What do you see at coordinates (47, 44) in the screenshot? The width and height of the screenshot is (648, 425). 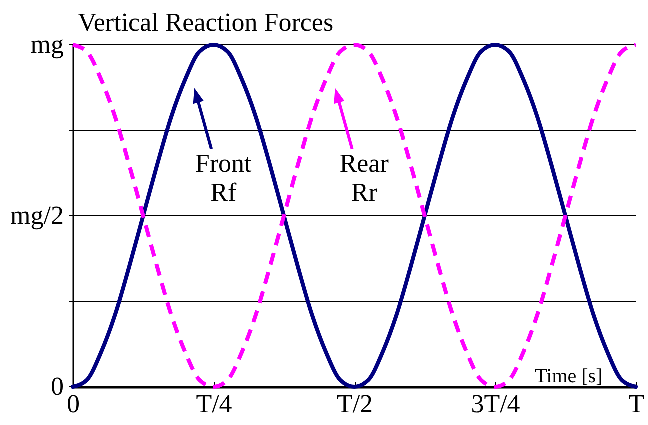 I see `ref-line-label: mg` at bounding box center [47, 44].